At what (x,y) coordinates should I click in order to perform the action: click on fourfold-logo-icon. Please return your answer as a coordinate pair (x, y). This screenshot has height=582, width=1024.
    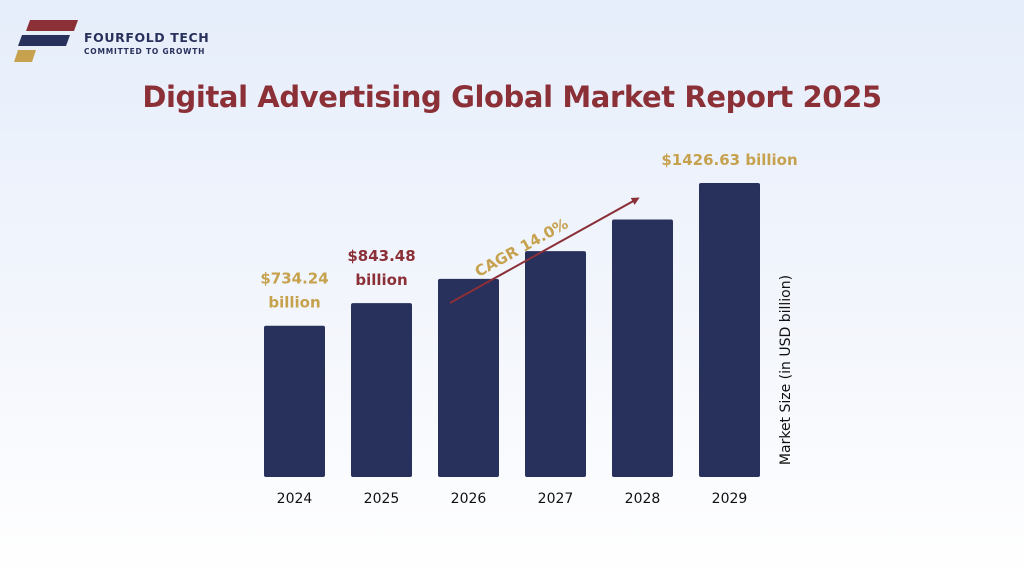
    Looking at the image, I should click on (46, 41).